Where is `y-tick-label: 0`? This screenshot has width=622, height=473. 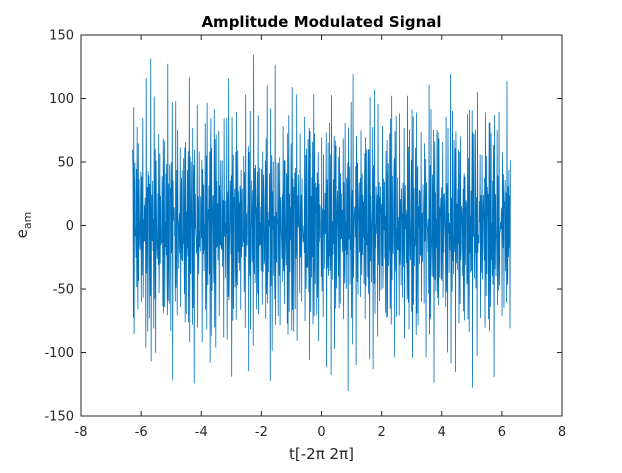 y-tick-label: 0 is located at coordinates (70, 226).